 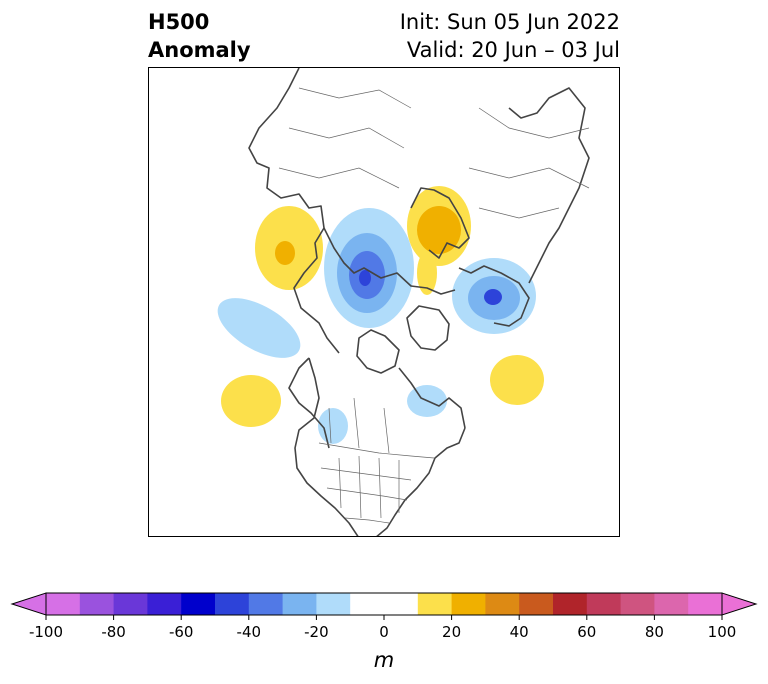 I want to click on title-subtitle: Anomaly, so click(x=199, y=50).